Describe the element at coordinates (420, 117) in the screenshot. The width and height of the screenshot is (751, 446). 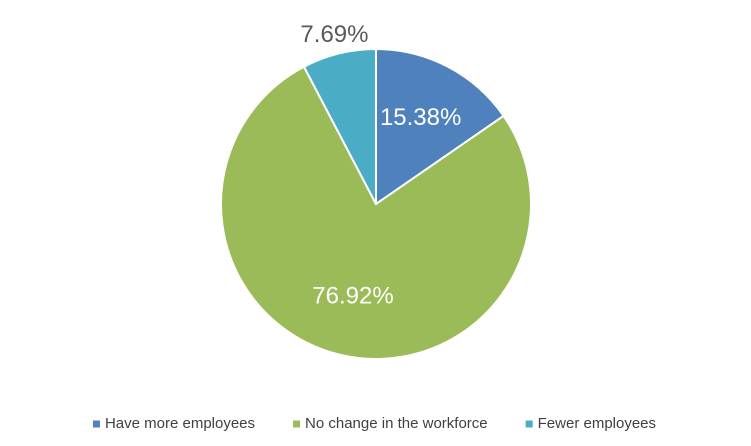
I see `data-label: 15.38%` at that location.